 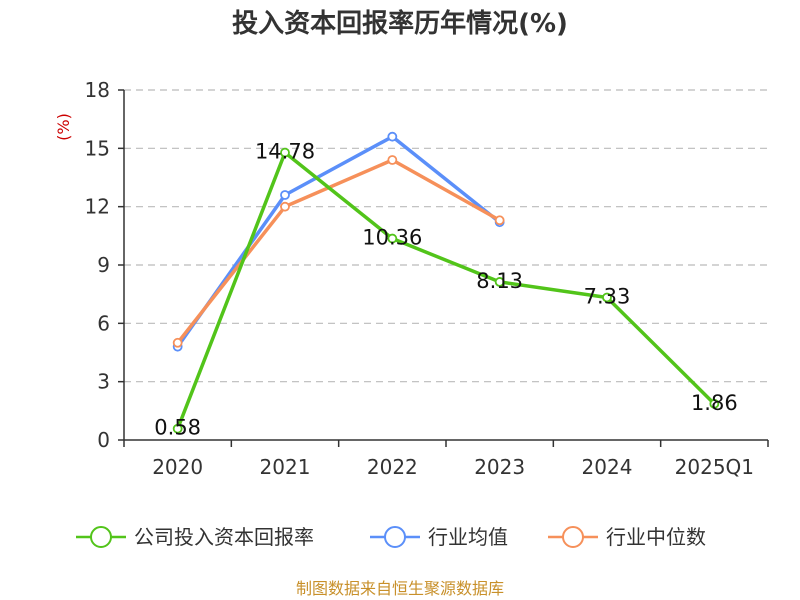 I want to click on x-tick-label: 2020, so click(x=177, y=467).